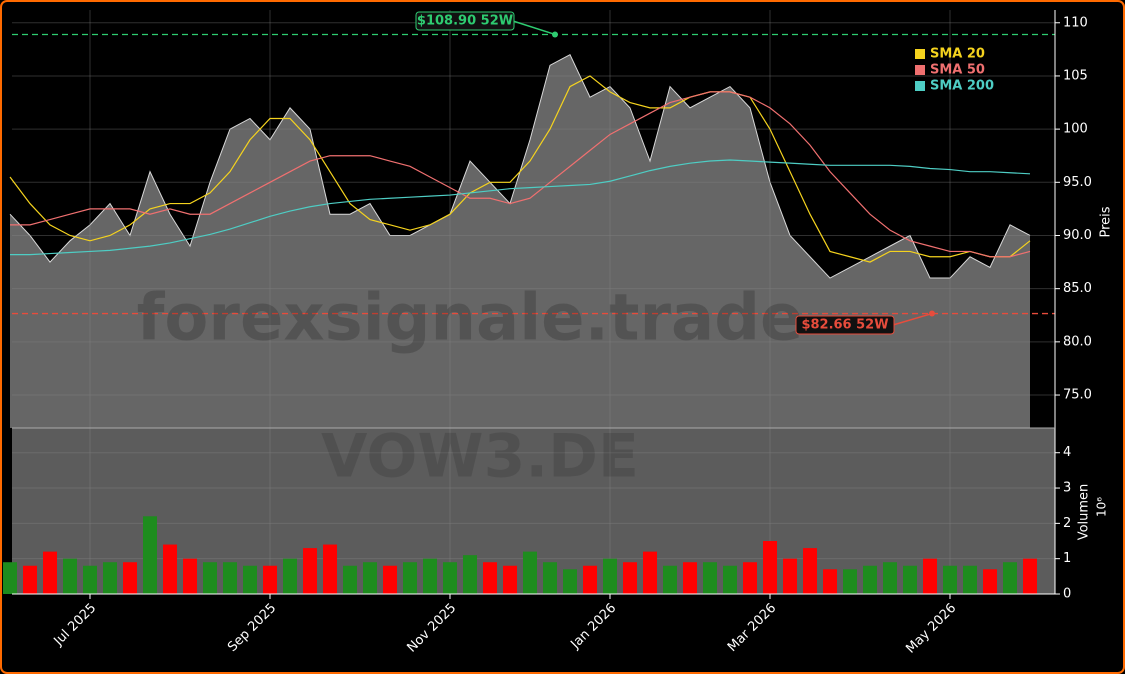  What do you see at coordinates (534, 28) in the screenshot?
I see `high-arrow` at bounding box center [534, 28].